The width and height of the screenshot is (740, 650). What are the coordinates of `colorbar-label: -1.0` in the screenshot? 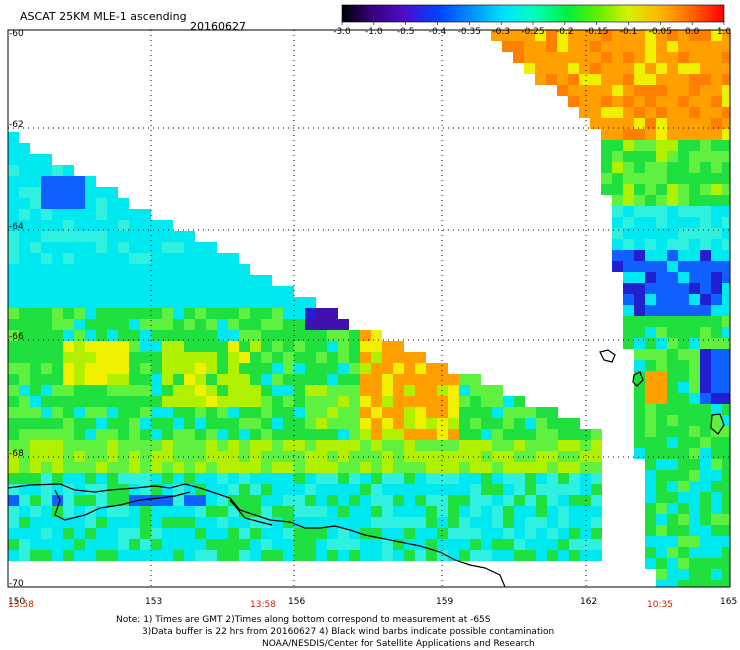 It's located at (374, 32).